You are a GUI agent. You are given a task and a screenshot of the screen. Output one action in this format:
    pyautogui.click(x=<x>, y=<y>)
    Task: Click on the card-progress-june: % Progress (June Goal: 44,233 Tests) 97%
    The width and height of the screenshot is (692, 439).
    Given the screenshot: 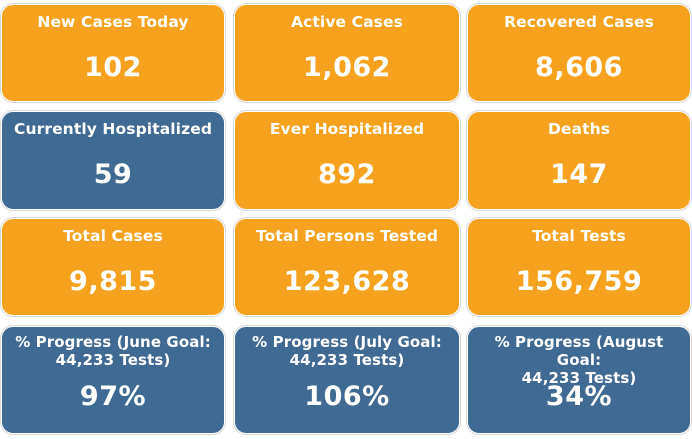 What is the action you would take?
    pyautogui.click(x=113, y=380)
    